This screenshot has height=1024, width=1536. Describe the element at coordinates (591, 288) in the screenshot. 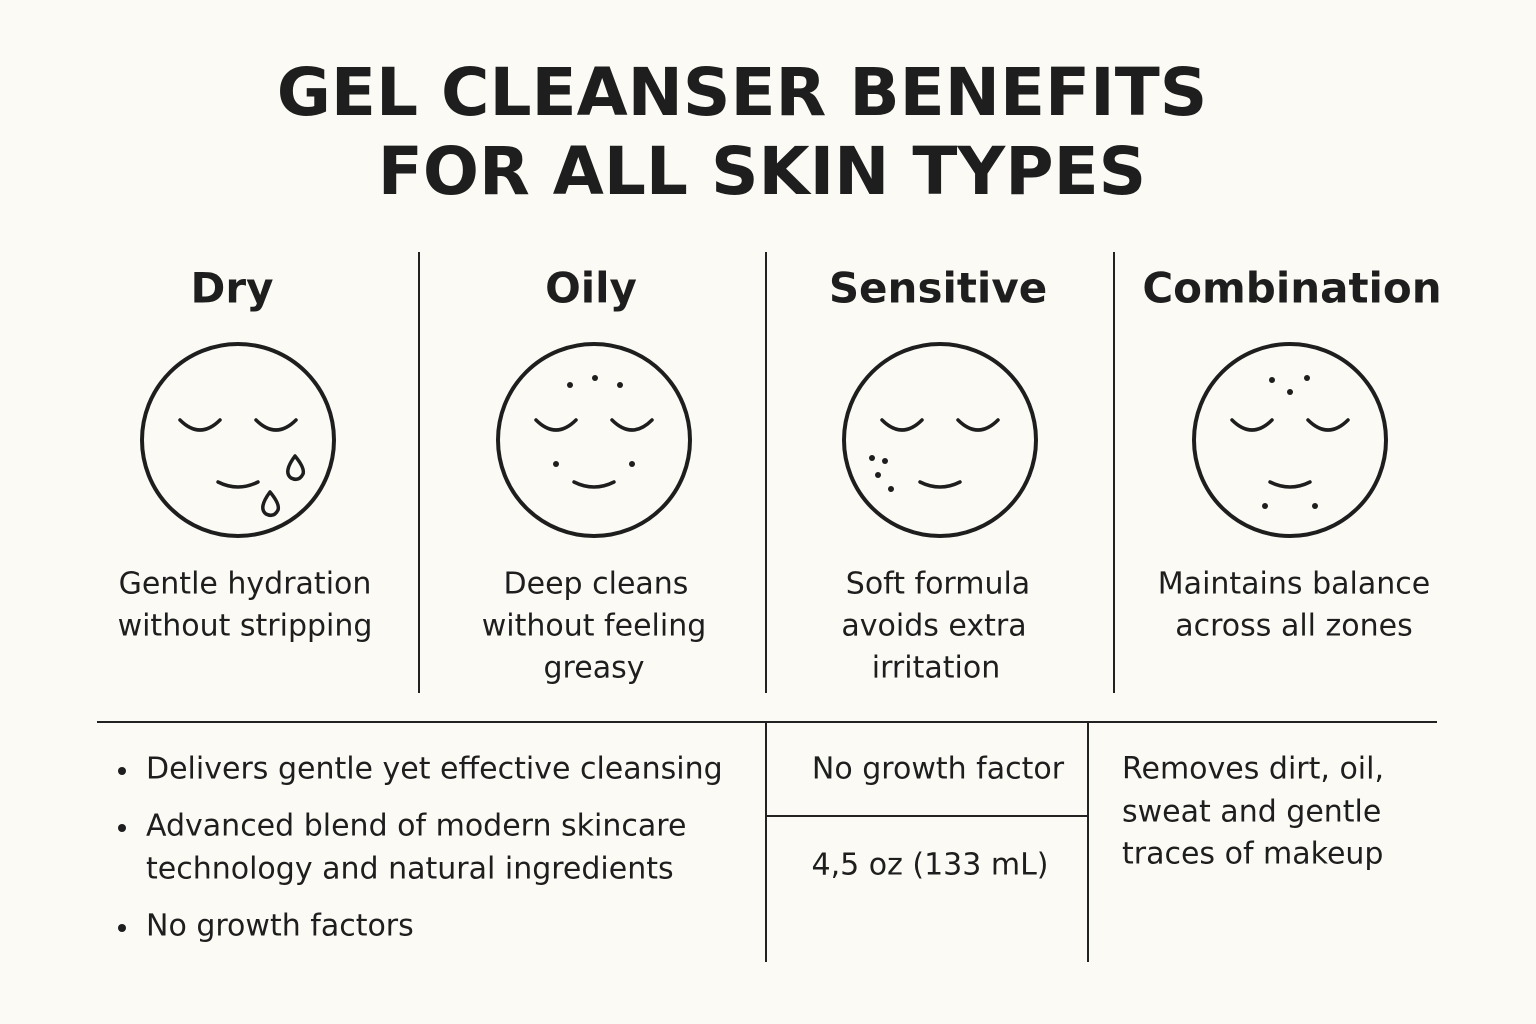

I see `skin-type-name: Oily` at that location.